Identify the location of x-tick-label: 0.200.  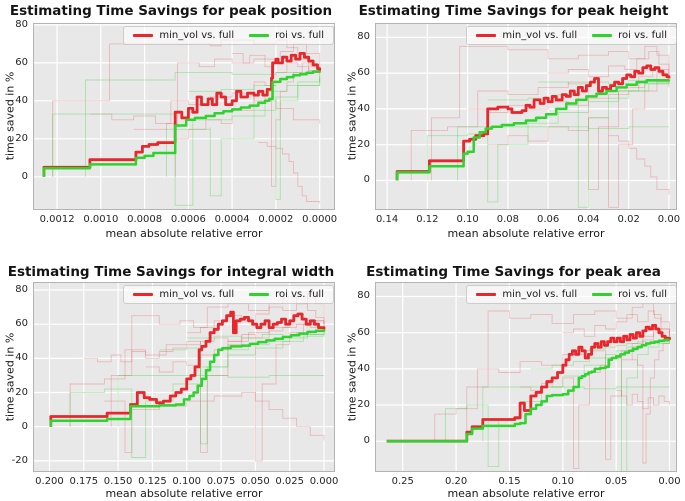
(49, 481).